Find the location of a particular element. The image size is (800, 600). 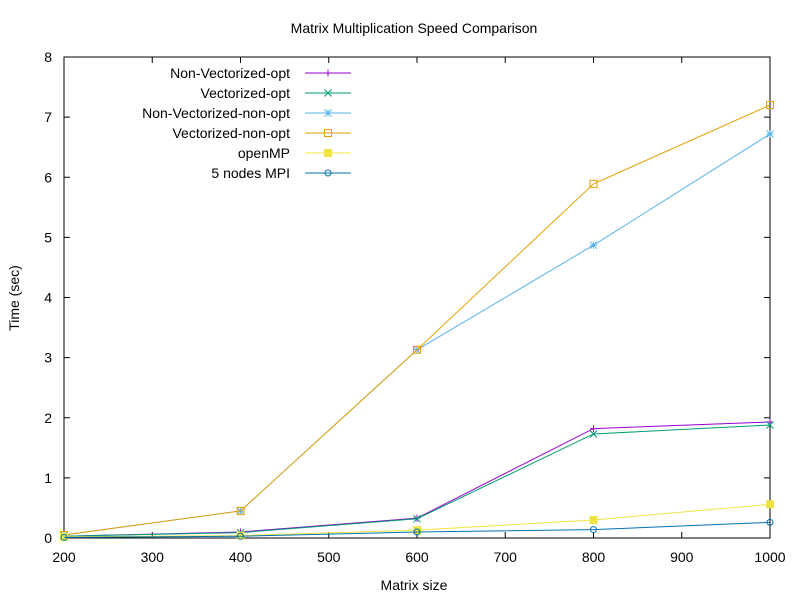

series-openmp is located at coordinates (417, 520).